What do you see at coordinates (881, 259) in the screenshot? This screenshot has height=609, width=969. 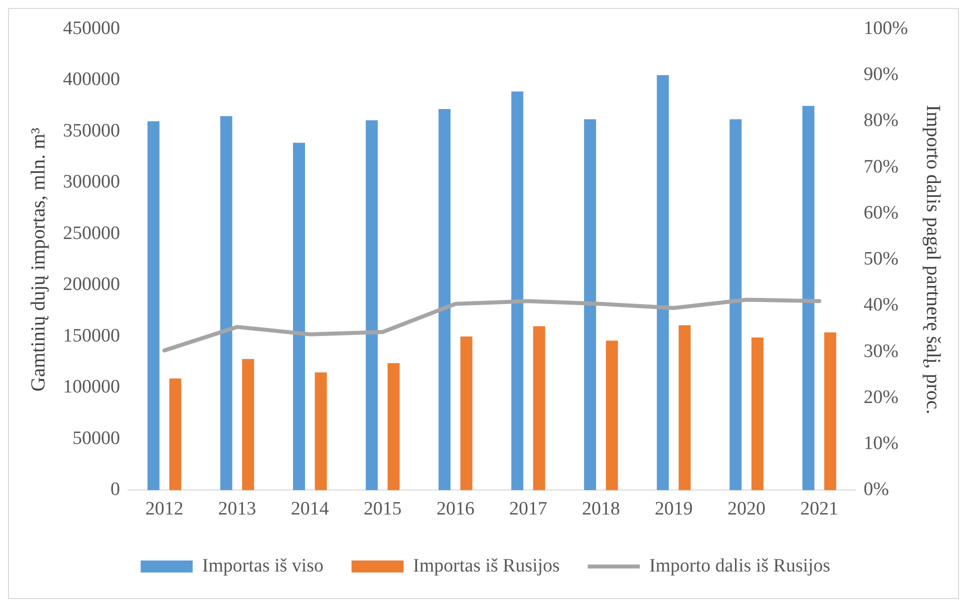 I see `y2-tick-label: 50%` at bounding box center [881, 259].